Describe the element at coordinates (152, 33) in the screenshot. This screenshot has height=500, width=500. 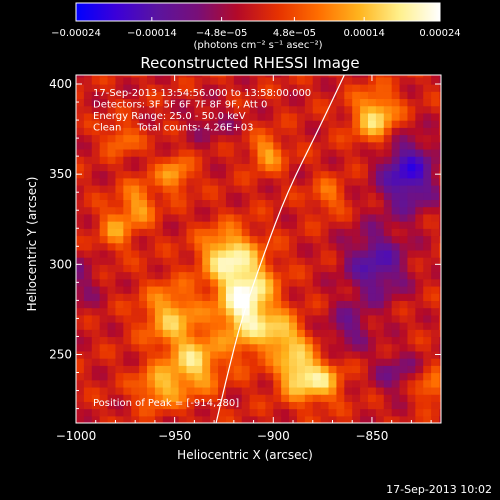
I see `colorbar-tick-label: −0.00014` at that location.